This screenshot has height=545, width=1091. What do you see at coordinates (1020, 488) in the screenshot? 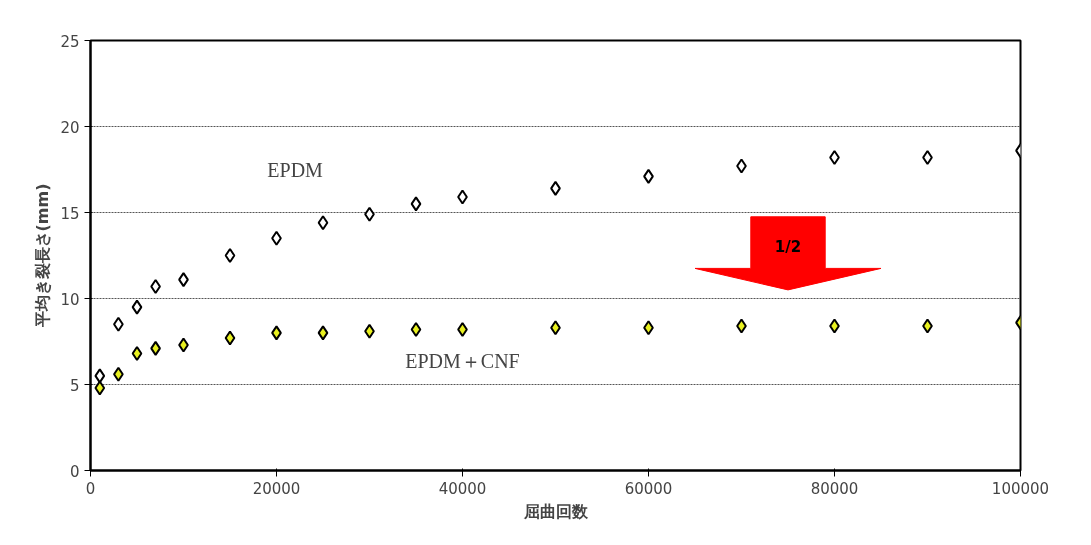
I see `x-tick-label: 100000` at bounding box center [1020, 488].